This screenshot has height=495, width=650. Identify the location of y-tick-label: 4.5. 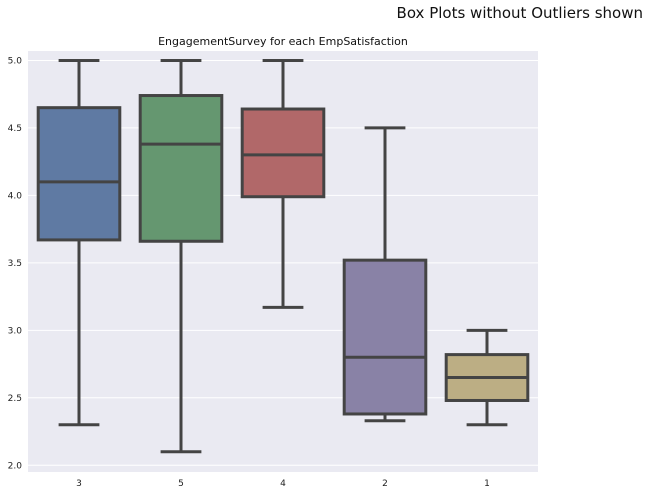
(15, 129).